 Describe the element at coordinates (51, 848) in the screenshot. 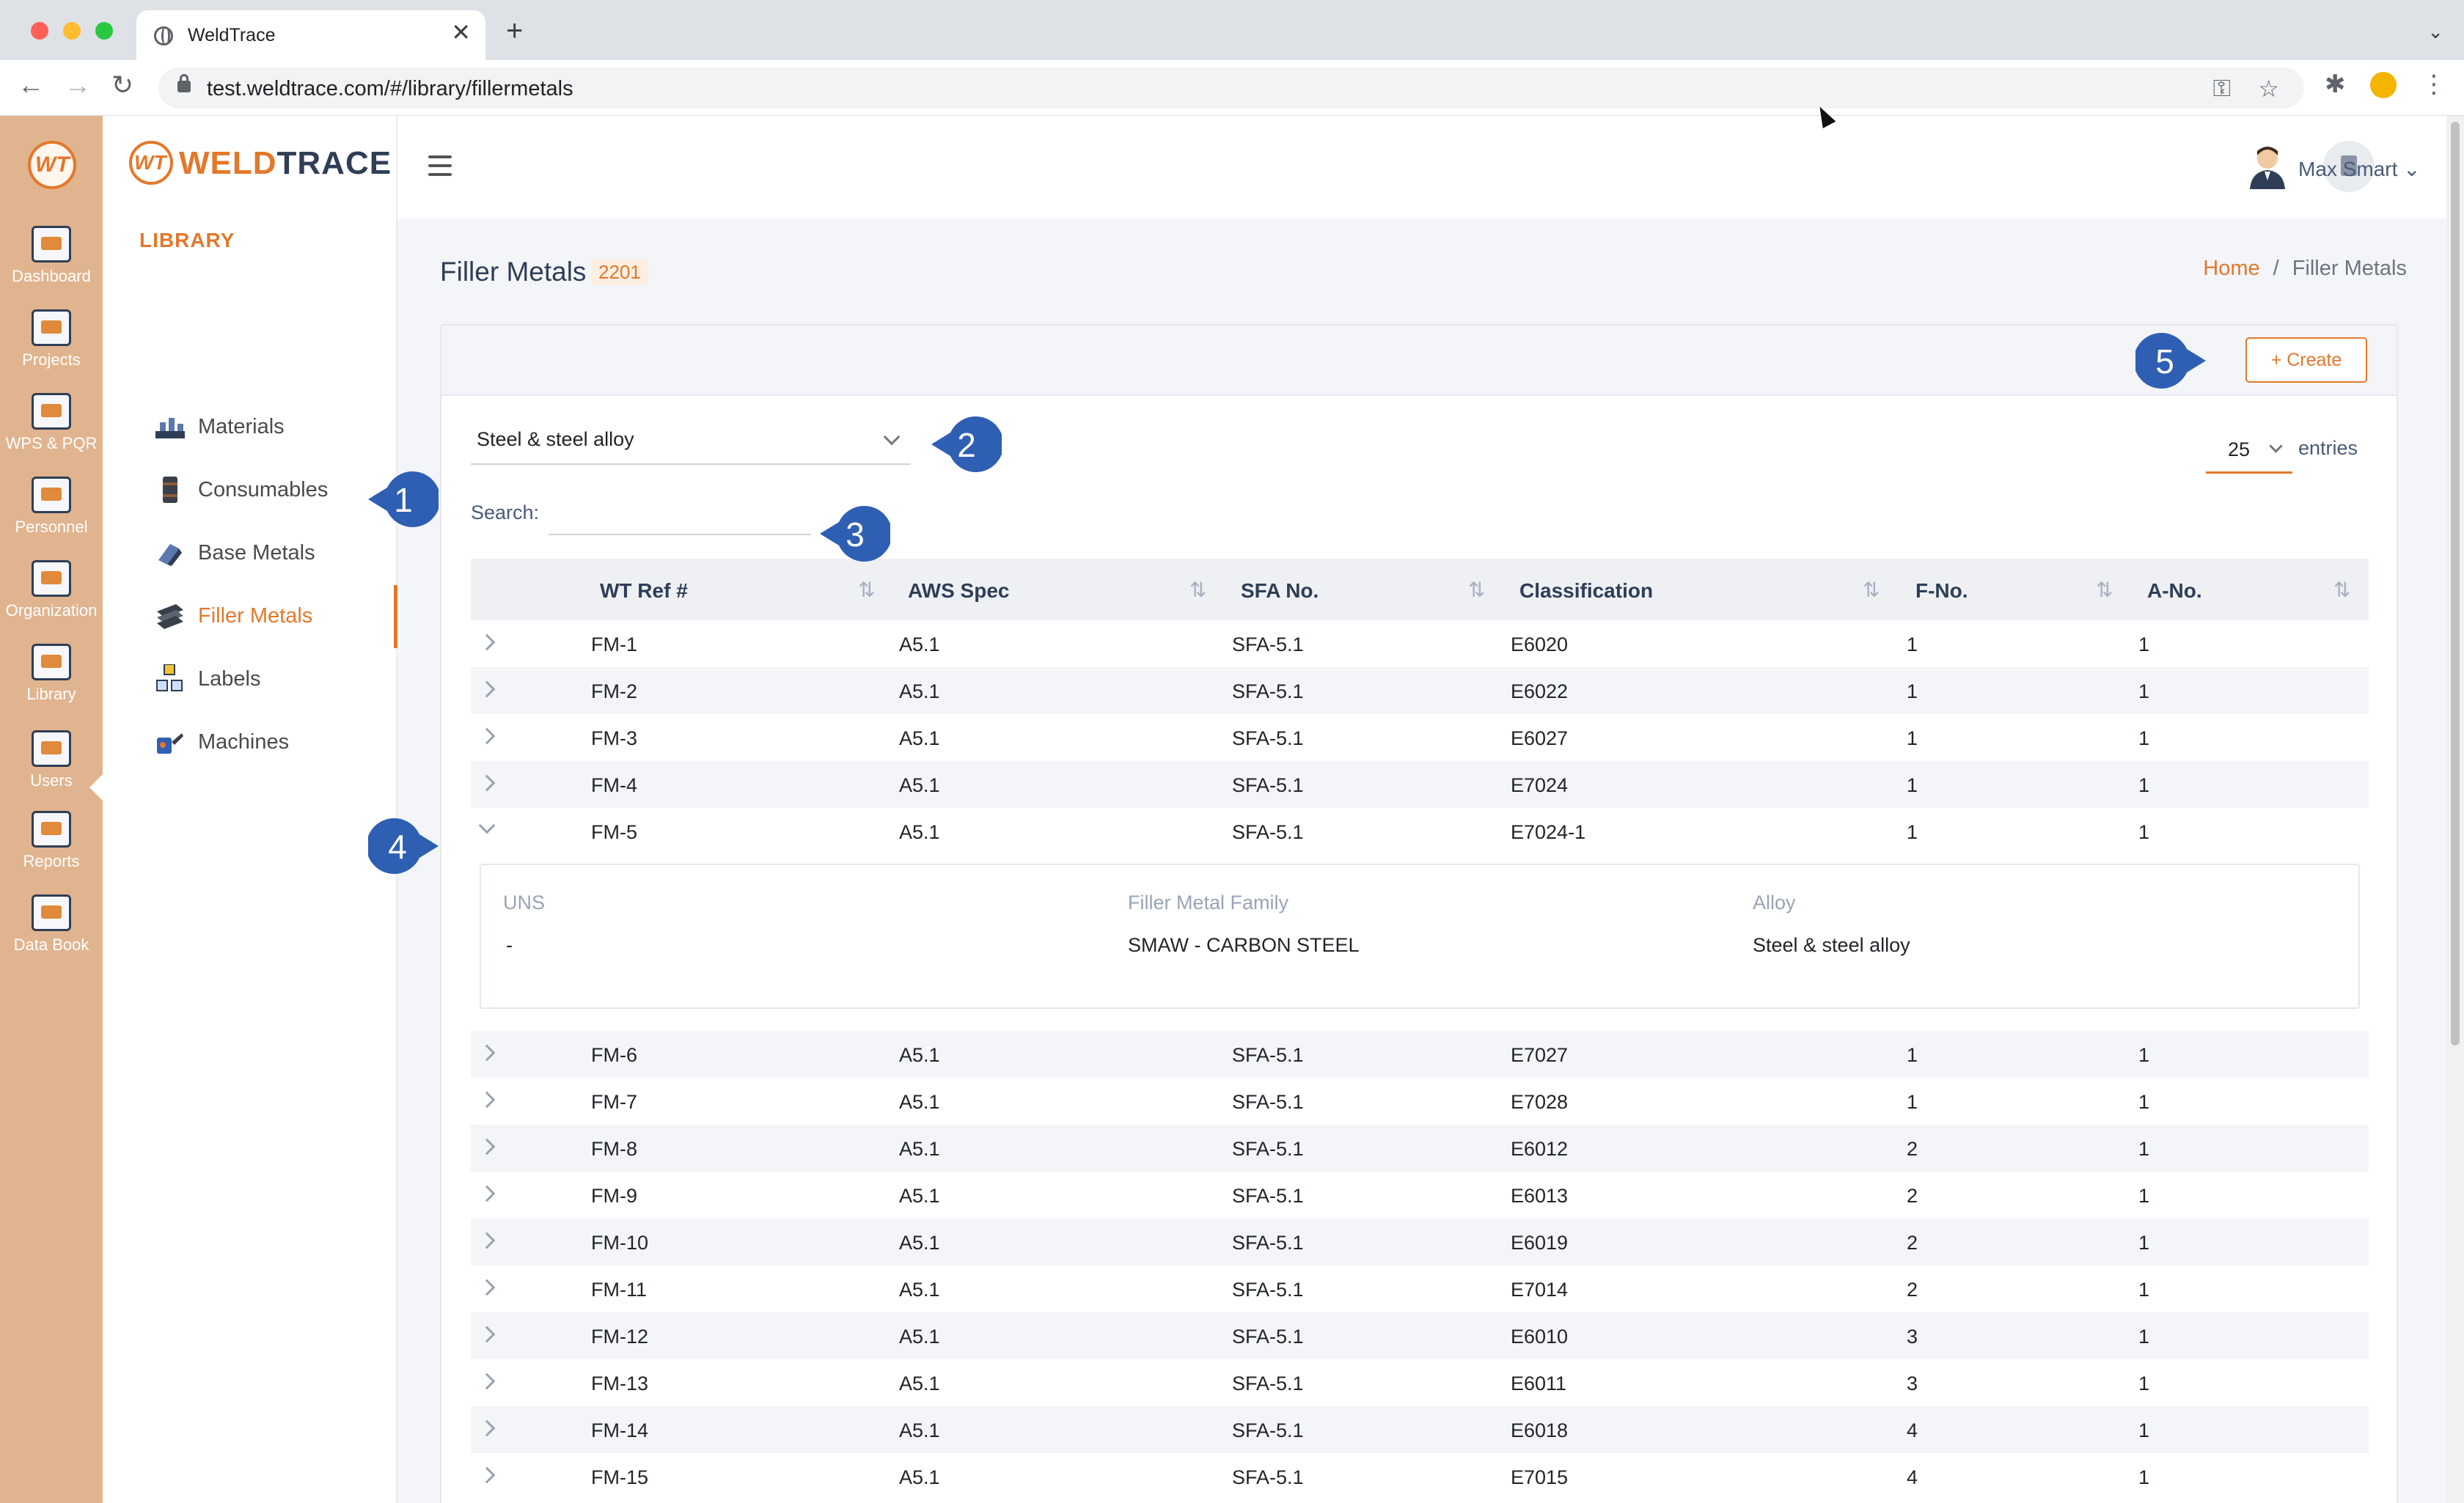

I see `rail-item-reports: Reports` at that location.